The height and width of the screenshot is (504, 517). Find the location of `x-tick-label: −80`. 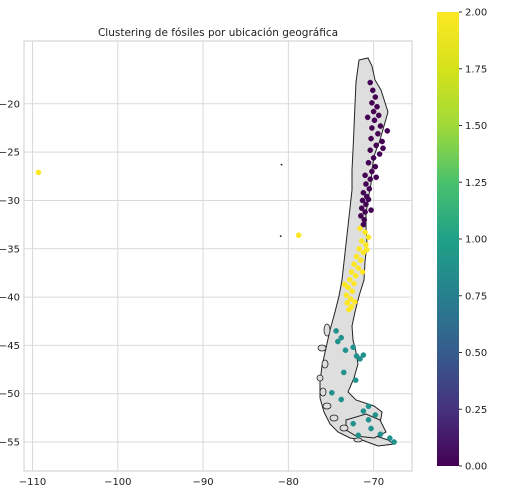

x-tick-label: −80 is located at coordinates (288, 482).